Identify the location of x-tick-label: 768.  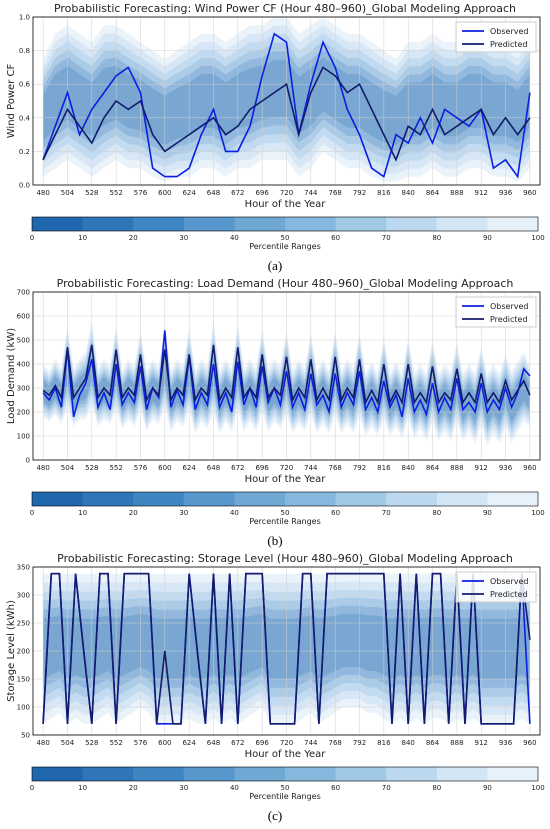
(334, 743).